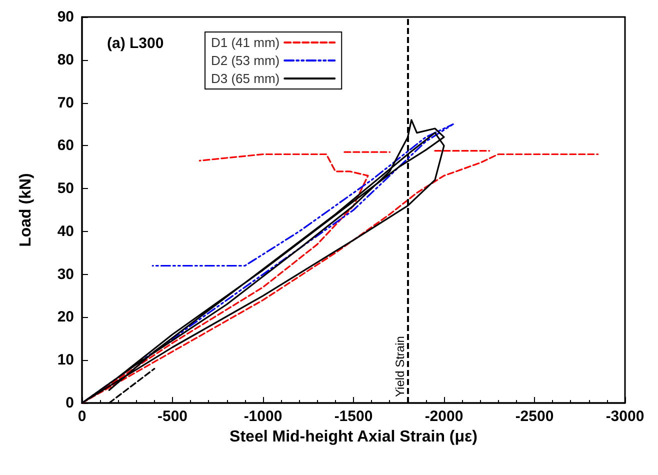 This screenshot has width=658, height=475. Describe the element at coordinates (625, 416) in the screenshot. I see `x-tick-label: -3000` at that location.